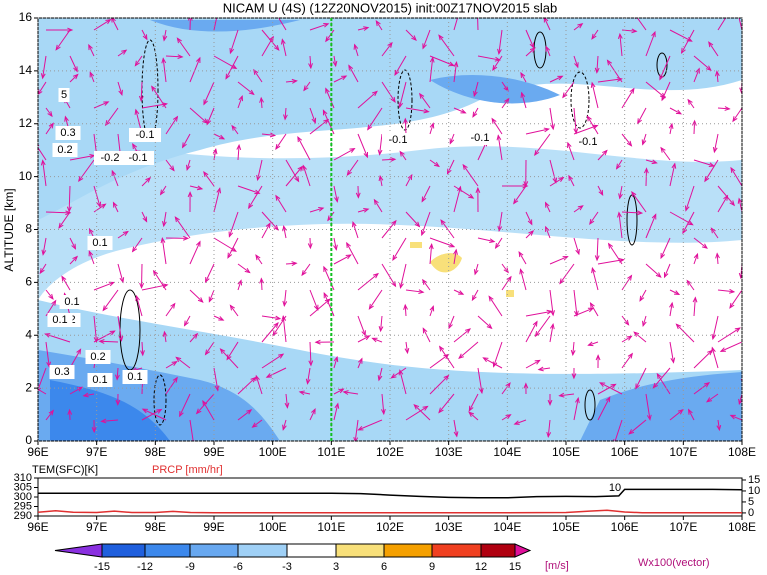 The width and height of the screenshot is (767, 575). What do you see at coordinates (432, 567) in the screenshot?
I see `colorbar-label: 9` at bounding box center [432, 567].